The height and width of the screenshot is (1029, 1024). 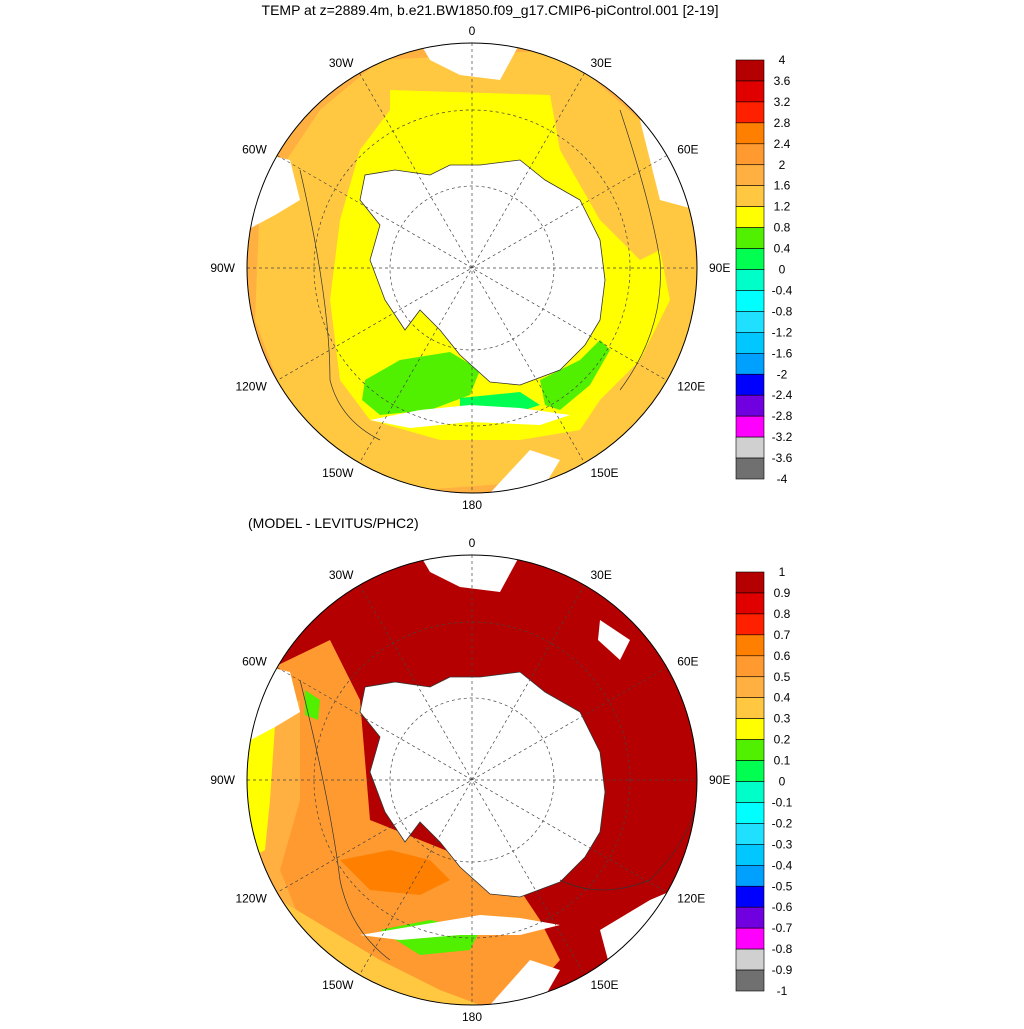 I want to click on top-colorbar-label: -3.2, so click(x=782, y=437).